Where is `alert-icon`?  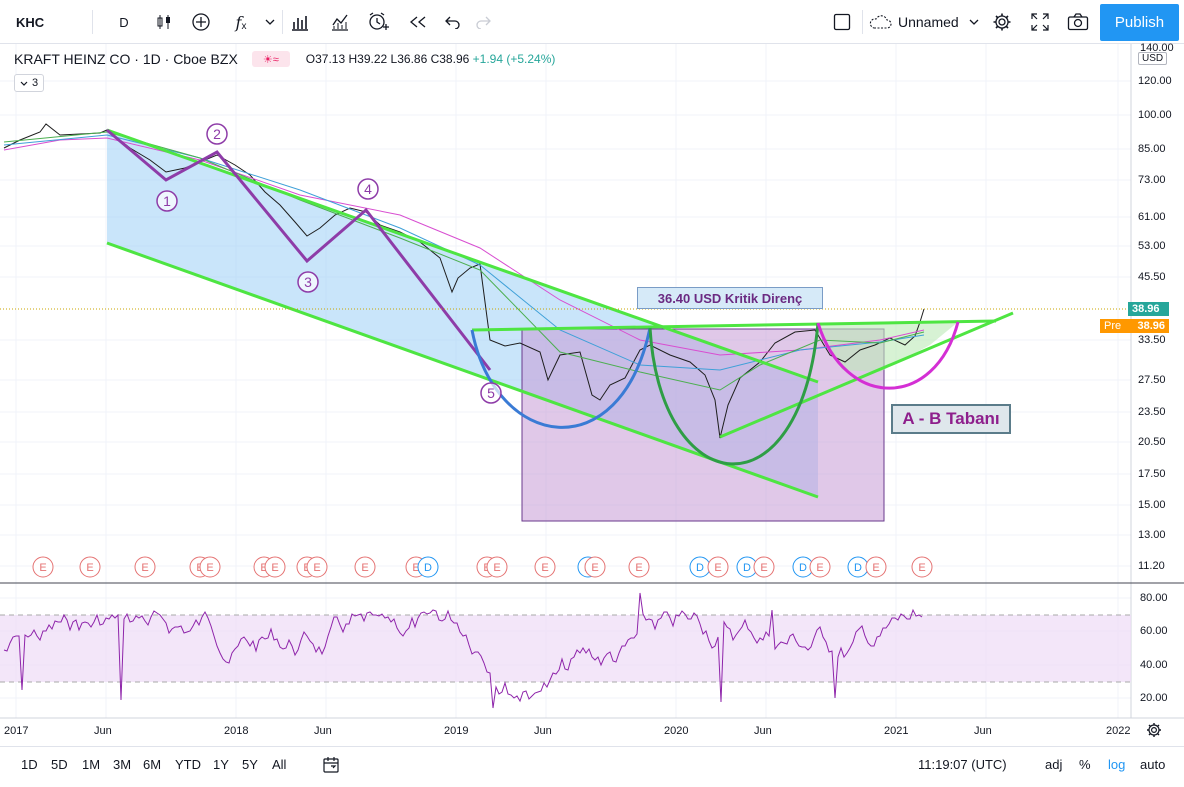 alert-icon is located at coordinates (378, 22).